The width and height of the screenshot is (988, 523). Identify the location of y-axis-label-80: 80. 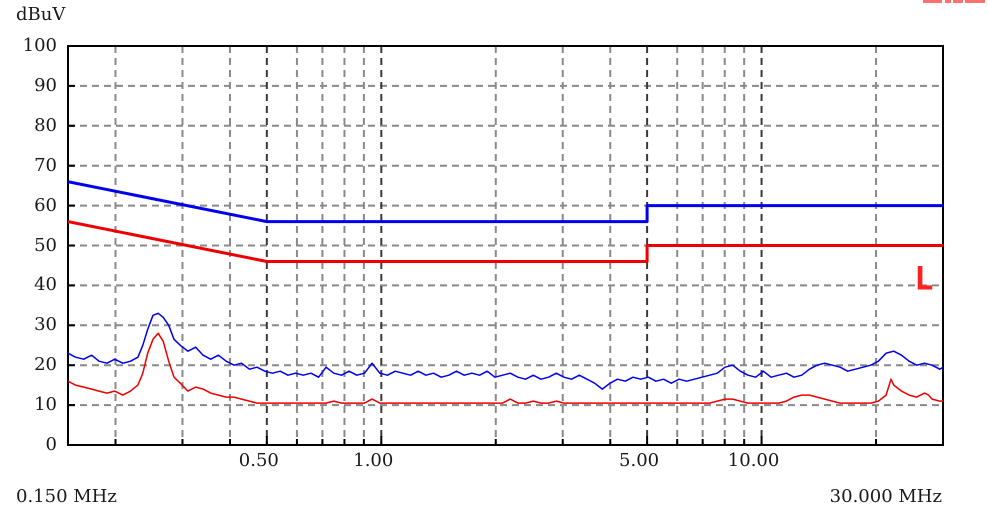
(45, 125).